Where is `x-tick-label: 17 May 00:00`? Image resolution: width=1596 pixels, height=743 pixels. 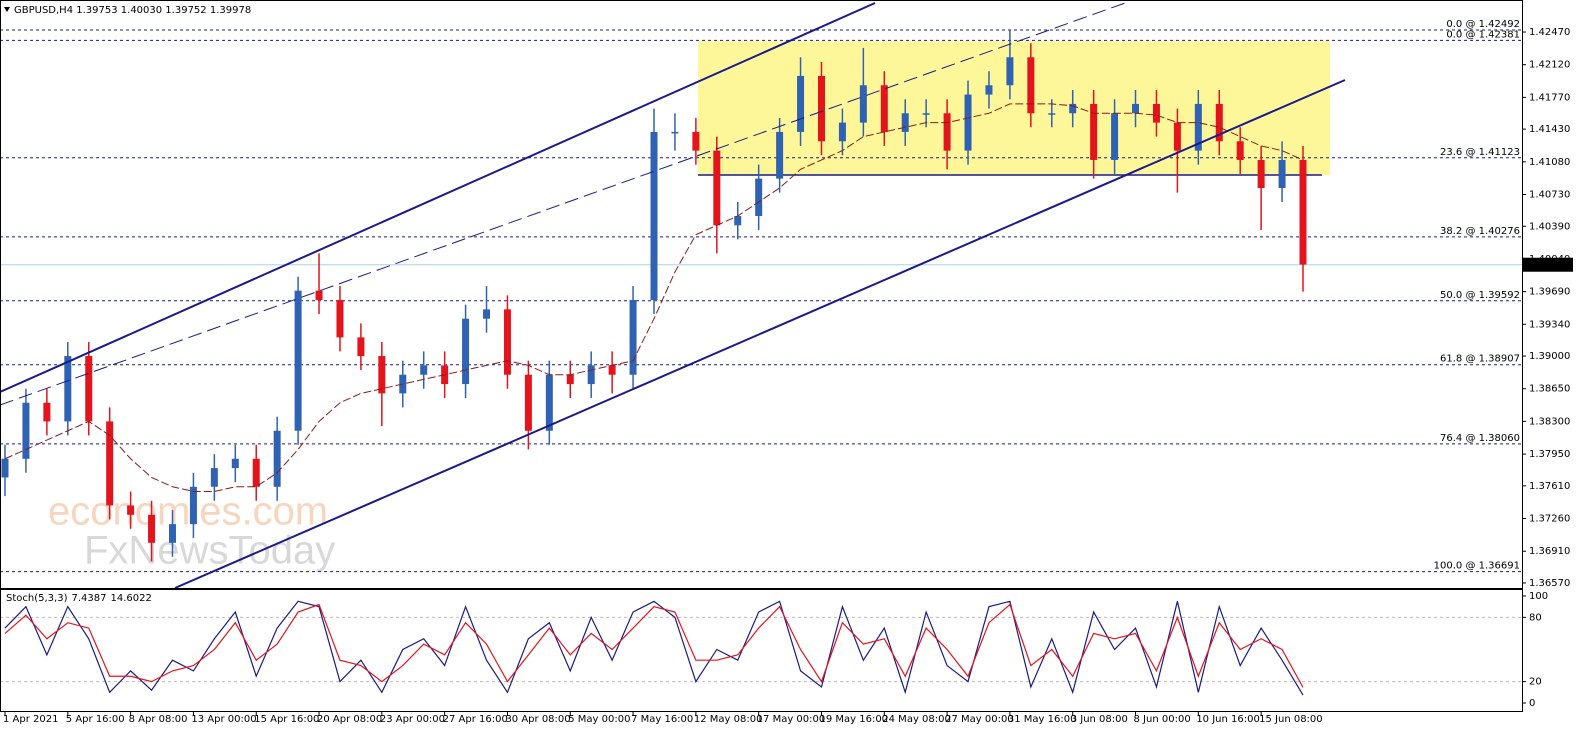
x-tick-label: 17 May 00:00 is located at coordinates (791, 719).